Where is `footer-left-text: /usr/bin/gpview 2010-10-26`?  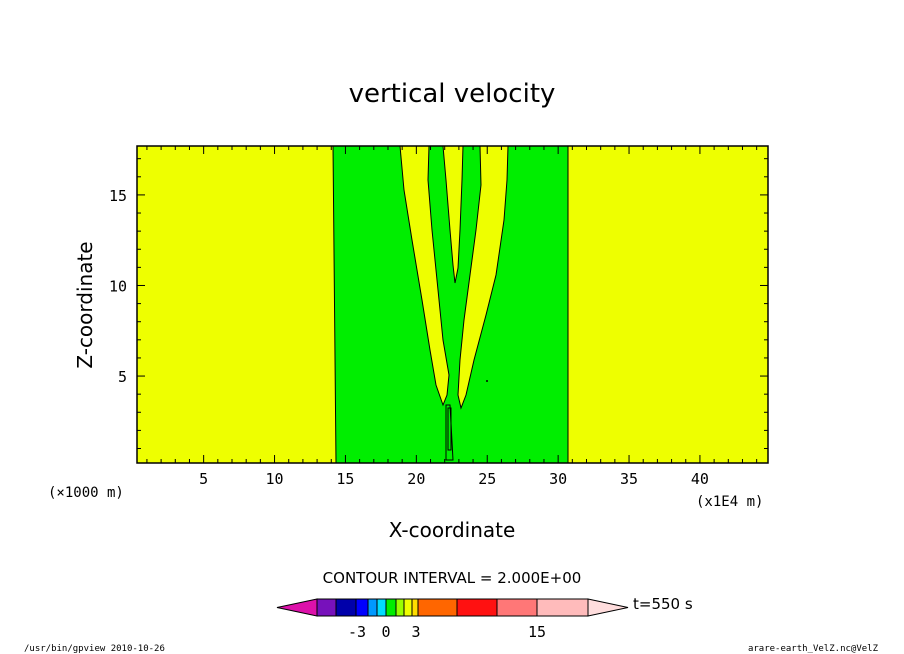
footer-left-text: /usr/bin/gpview 2010-10-26 is located at coordinates (94, 649).